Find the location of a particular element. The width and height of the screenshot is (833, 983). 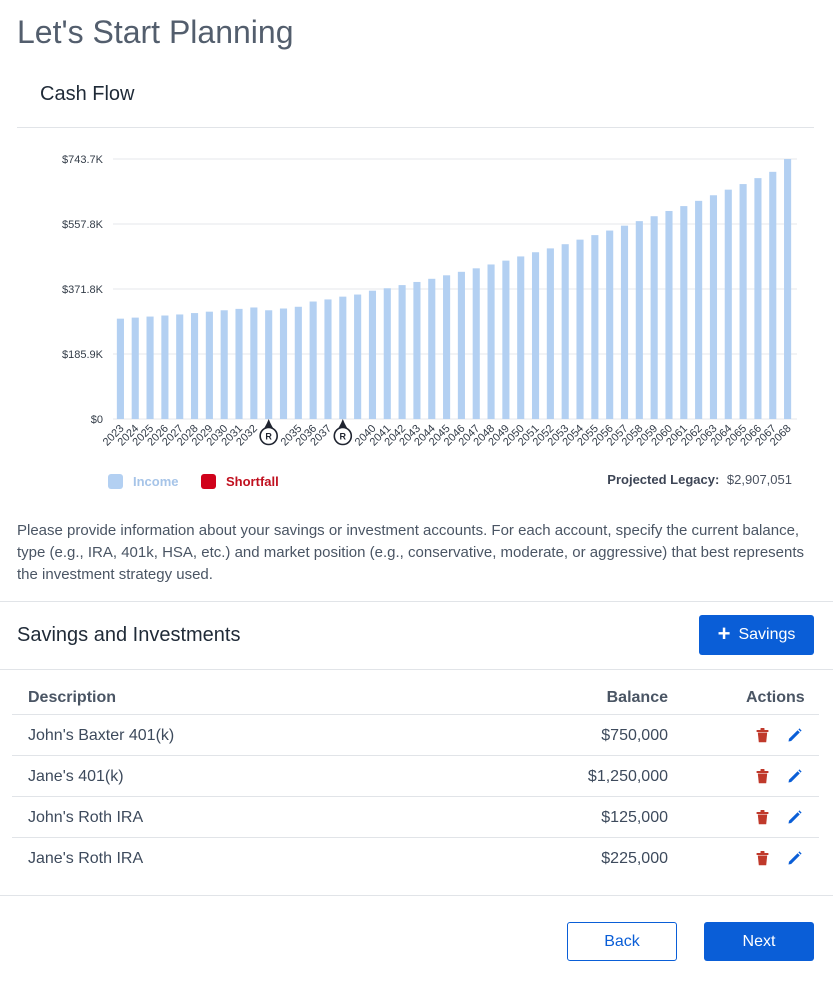

y-tick-label: $0 is located at coordinates (97, 420).